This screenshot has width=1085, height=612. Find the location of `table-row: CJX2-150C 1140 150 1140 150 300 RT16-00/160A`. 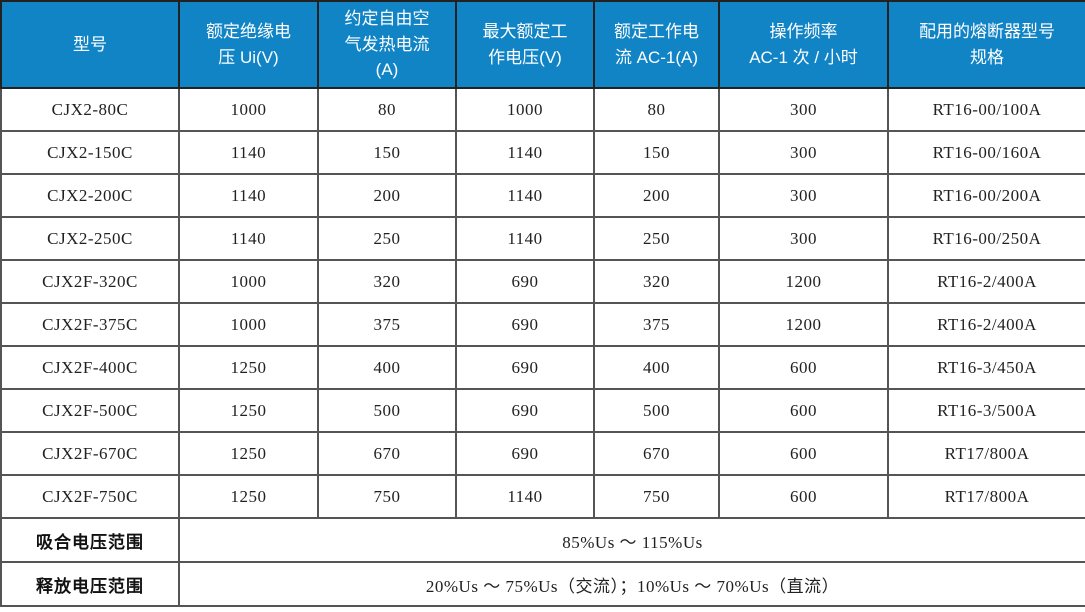

table-row: CJX2-150C 1140 150 1140 150 300 RT16-00/160A is located at coordinates (542, 152).